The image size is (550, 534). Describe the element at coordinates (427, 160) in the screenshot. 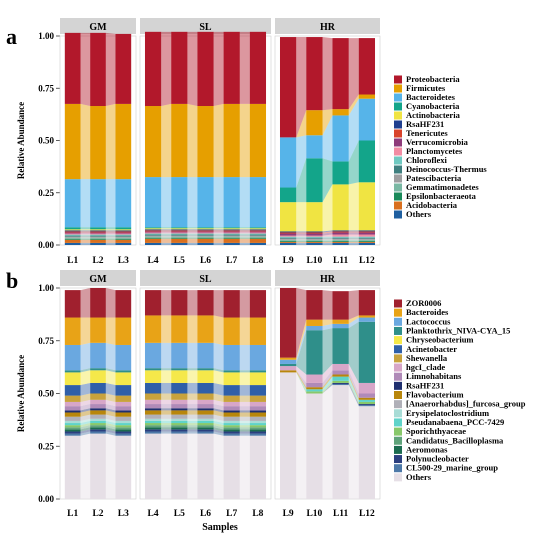

I see `legend-entry: Chloroflexi` at that location.